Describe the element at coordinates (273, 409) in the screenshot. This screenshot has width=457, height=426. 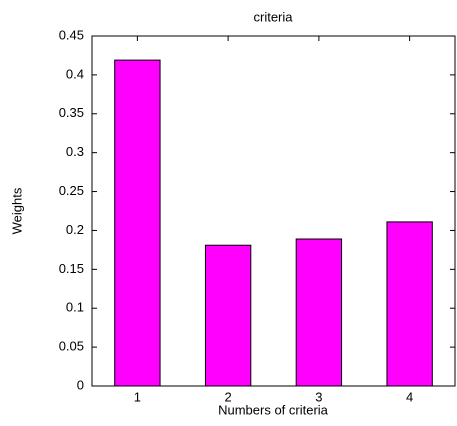
I see `x-axis-label: Numbers of criteria` at that location.